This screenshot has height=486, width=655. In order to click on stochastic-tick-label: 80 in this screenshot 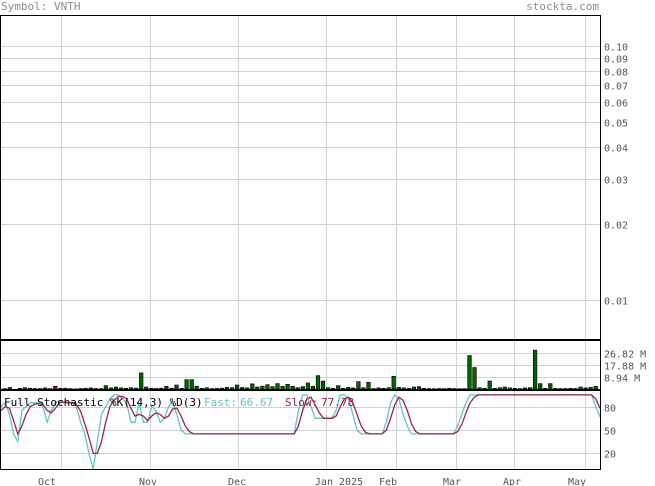, I will do `click(610, 409)`.